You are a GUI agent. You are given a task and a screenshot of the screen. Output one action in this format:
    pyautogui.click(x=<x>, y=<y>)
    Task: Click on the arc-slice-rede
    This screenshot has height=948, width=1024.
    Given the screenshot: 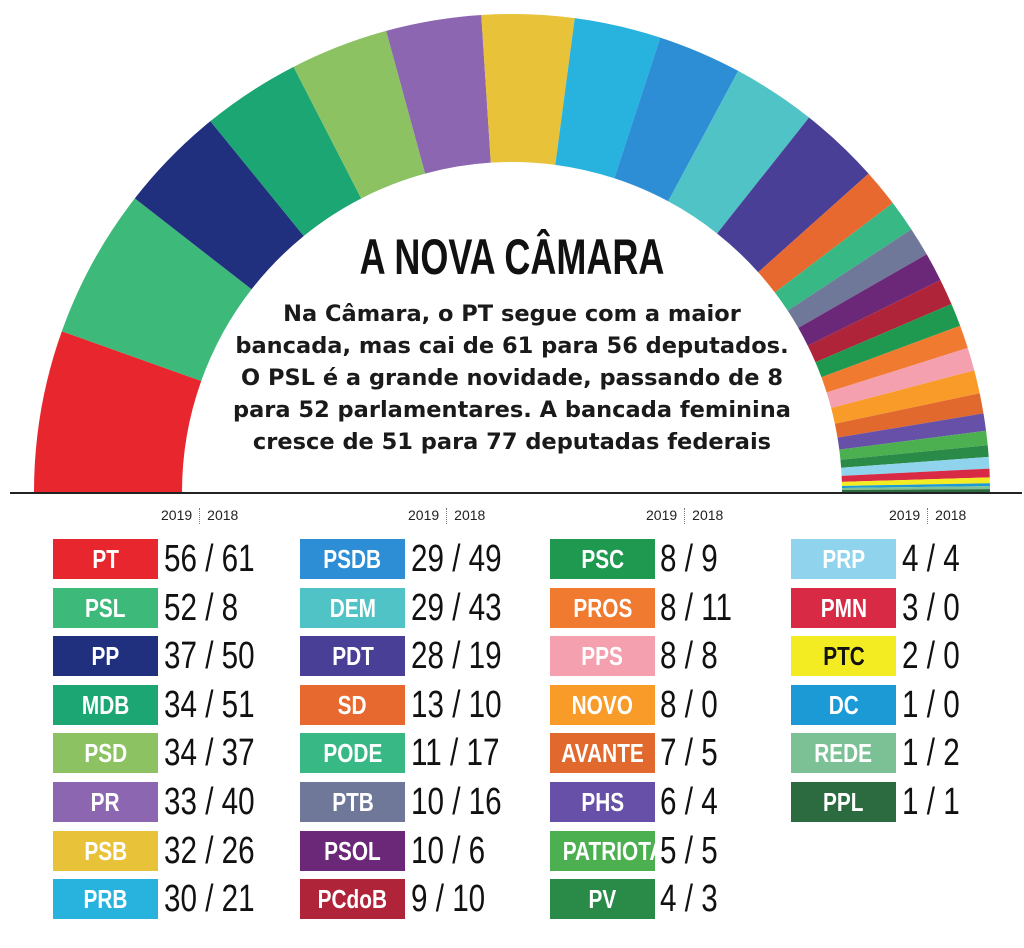 What is the action you would take?
    pyautogui.click(x=915, y=488)
    